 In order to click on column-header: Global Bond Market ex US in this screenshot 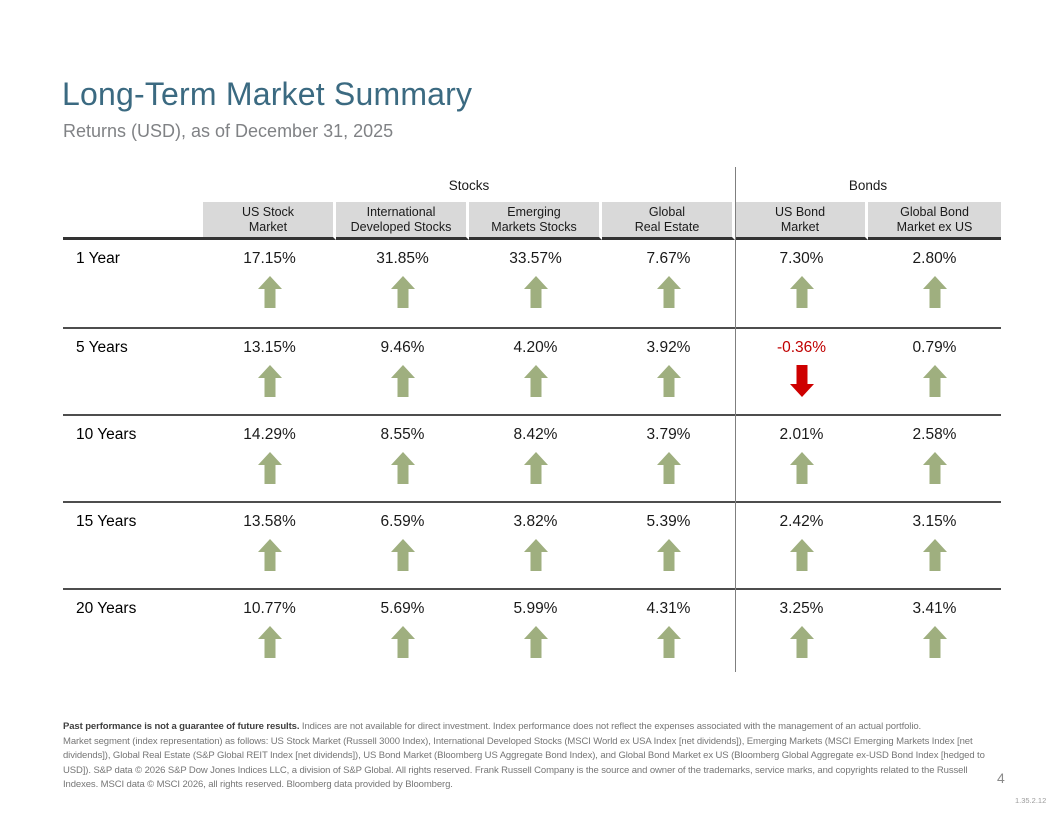, I will do `click(934, 221)`.